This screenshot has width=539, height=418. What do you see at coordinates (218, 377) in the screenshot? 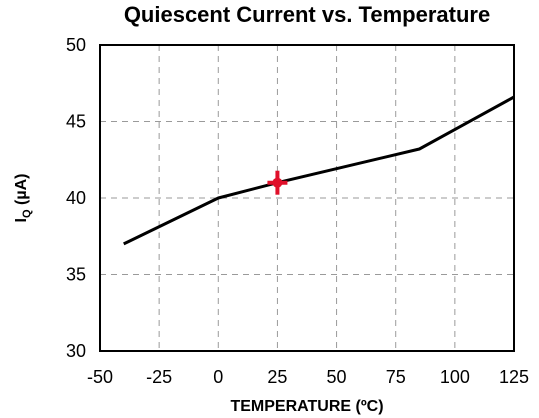
I see `x-tick-label: 0` at bounding box center [218, 377].